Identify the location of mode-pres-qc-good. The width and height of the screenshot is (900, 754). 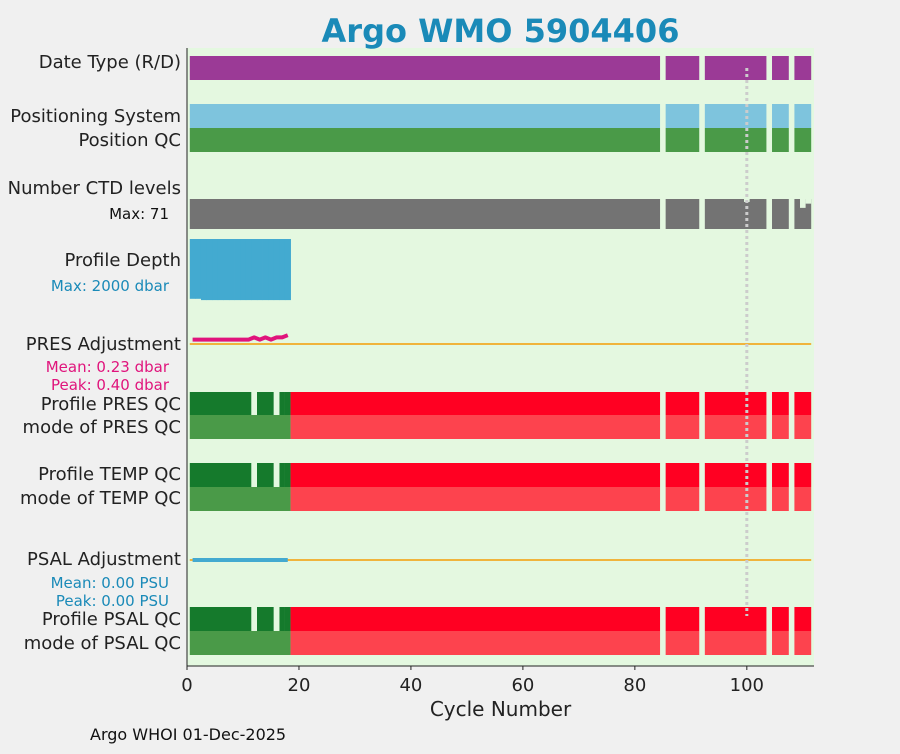
(240, 427).